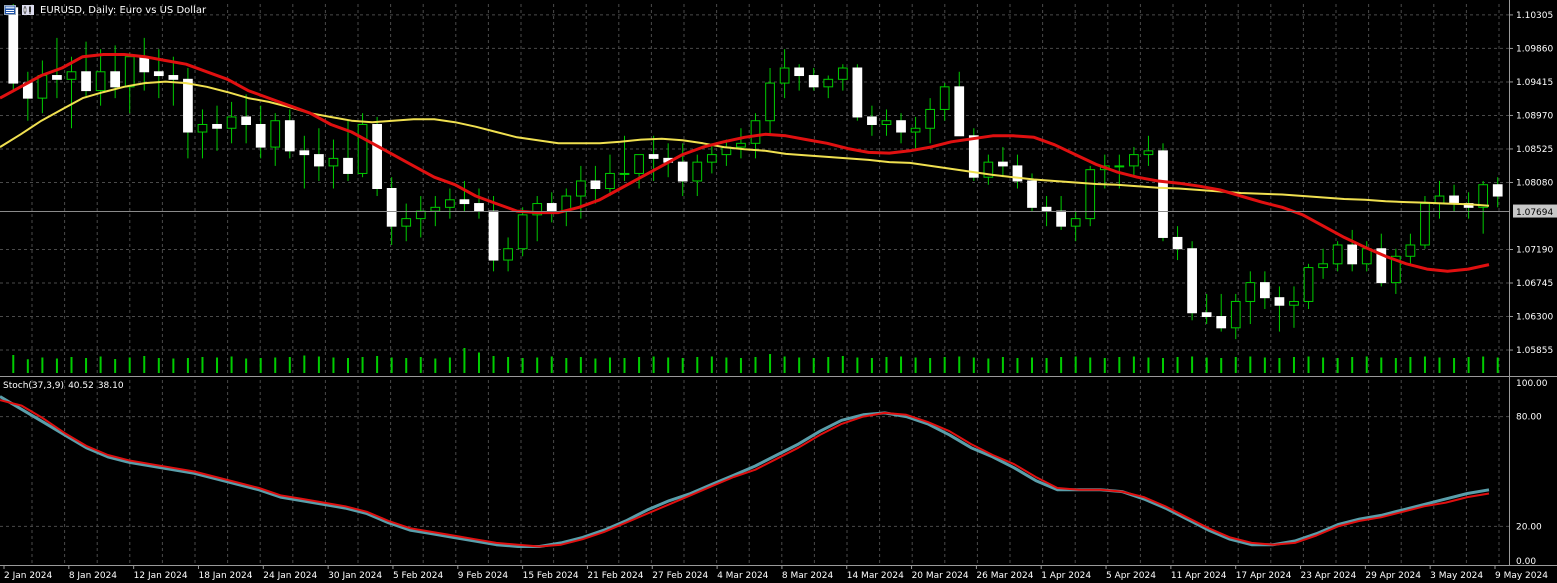  Describe the element at coordinates (1526, 562) in the screenshot. I see `stoch-axis-label: 0.00` at that location.